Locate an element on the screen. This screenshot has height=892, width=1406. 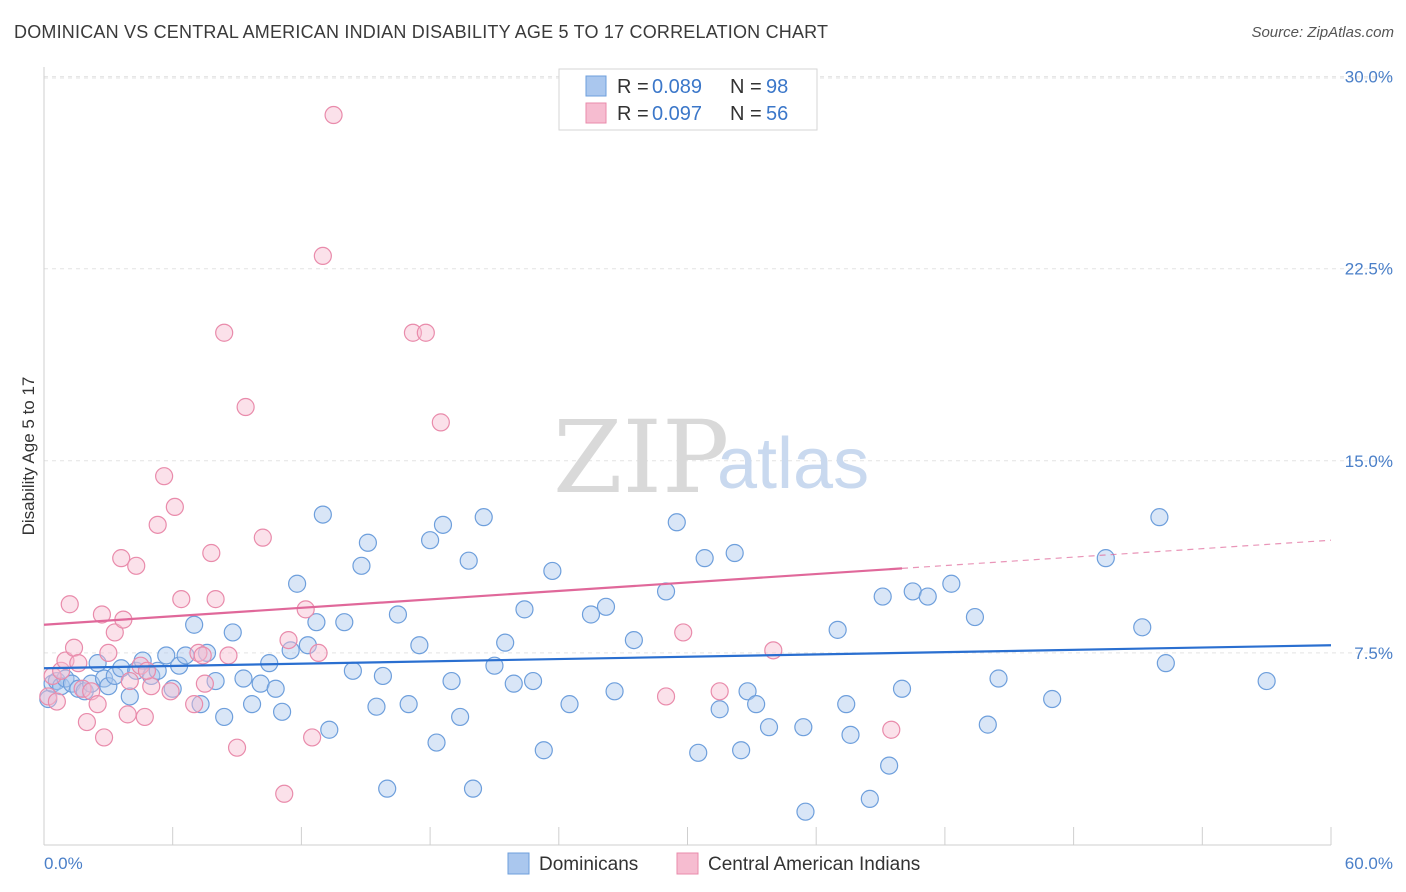
y-tick-label: 22.5% is located at coordinates (1369, 269).